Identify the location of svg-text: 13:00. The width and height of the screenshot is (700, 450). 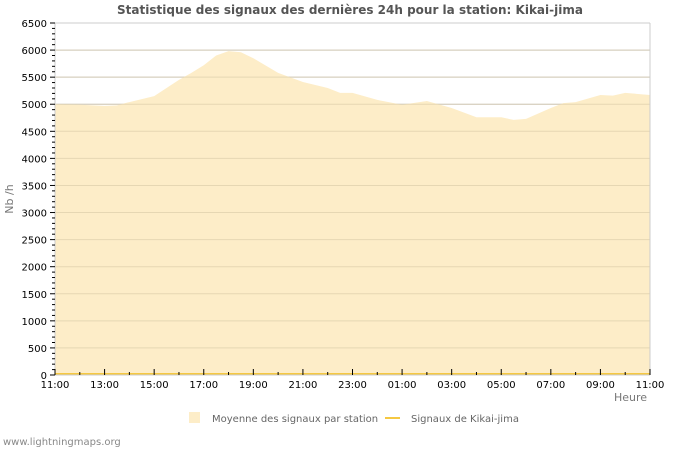
(104, 385).